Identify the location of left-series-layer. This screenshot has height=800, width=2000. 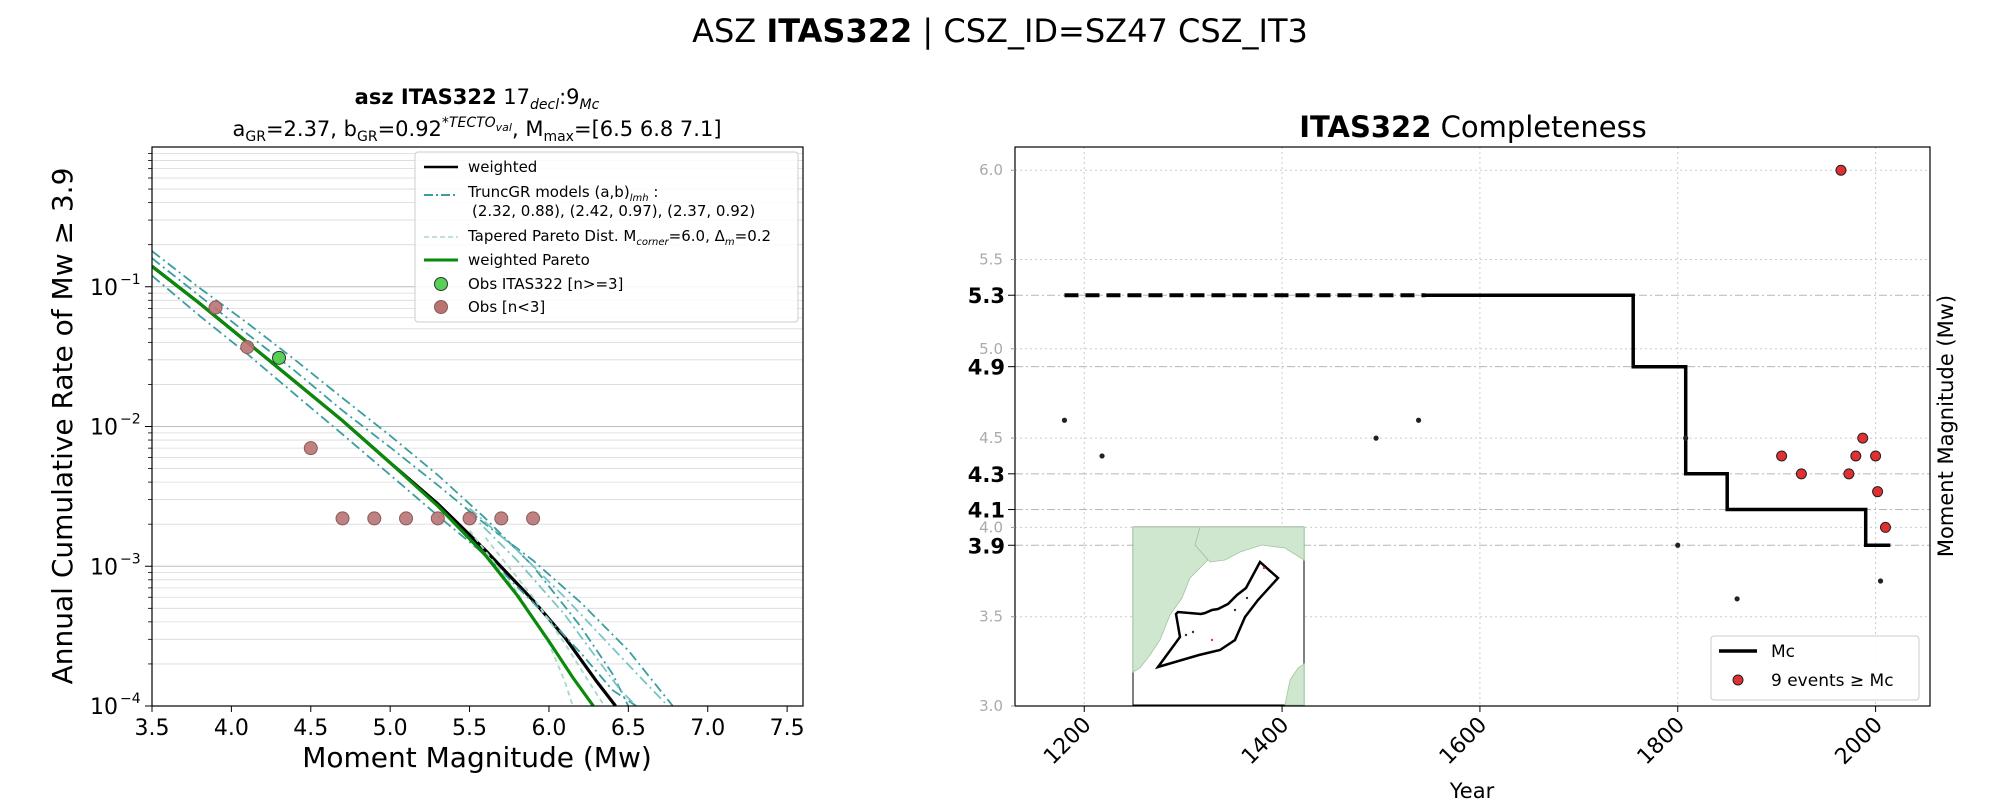
(413, 478).